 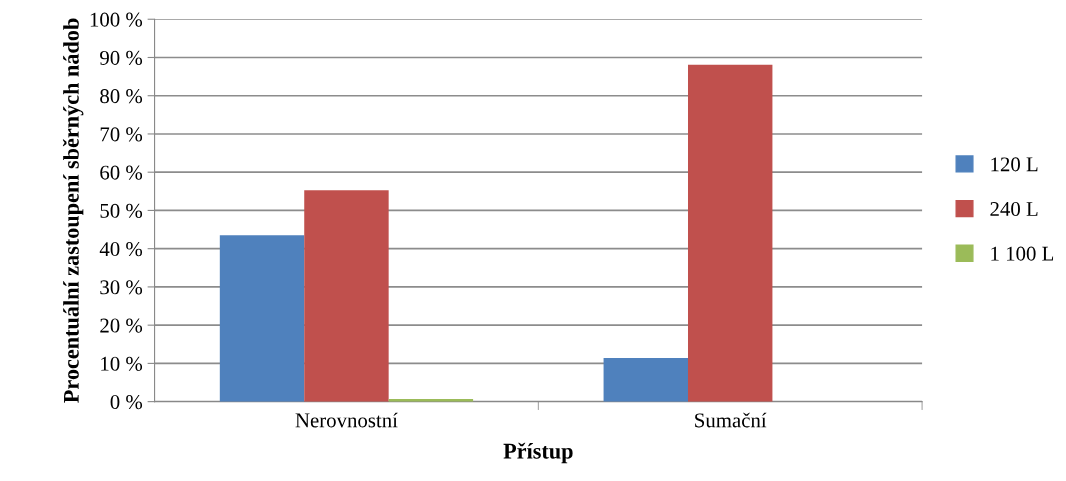 What do you see at coordinates (731, 420) in the screenshot?
I see `x-tick-label: Sumační` at bounding box center [731, 420].